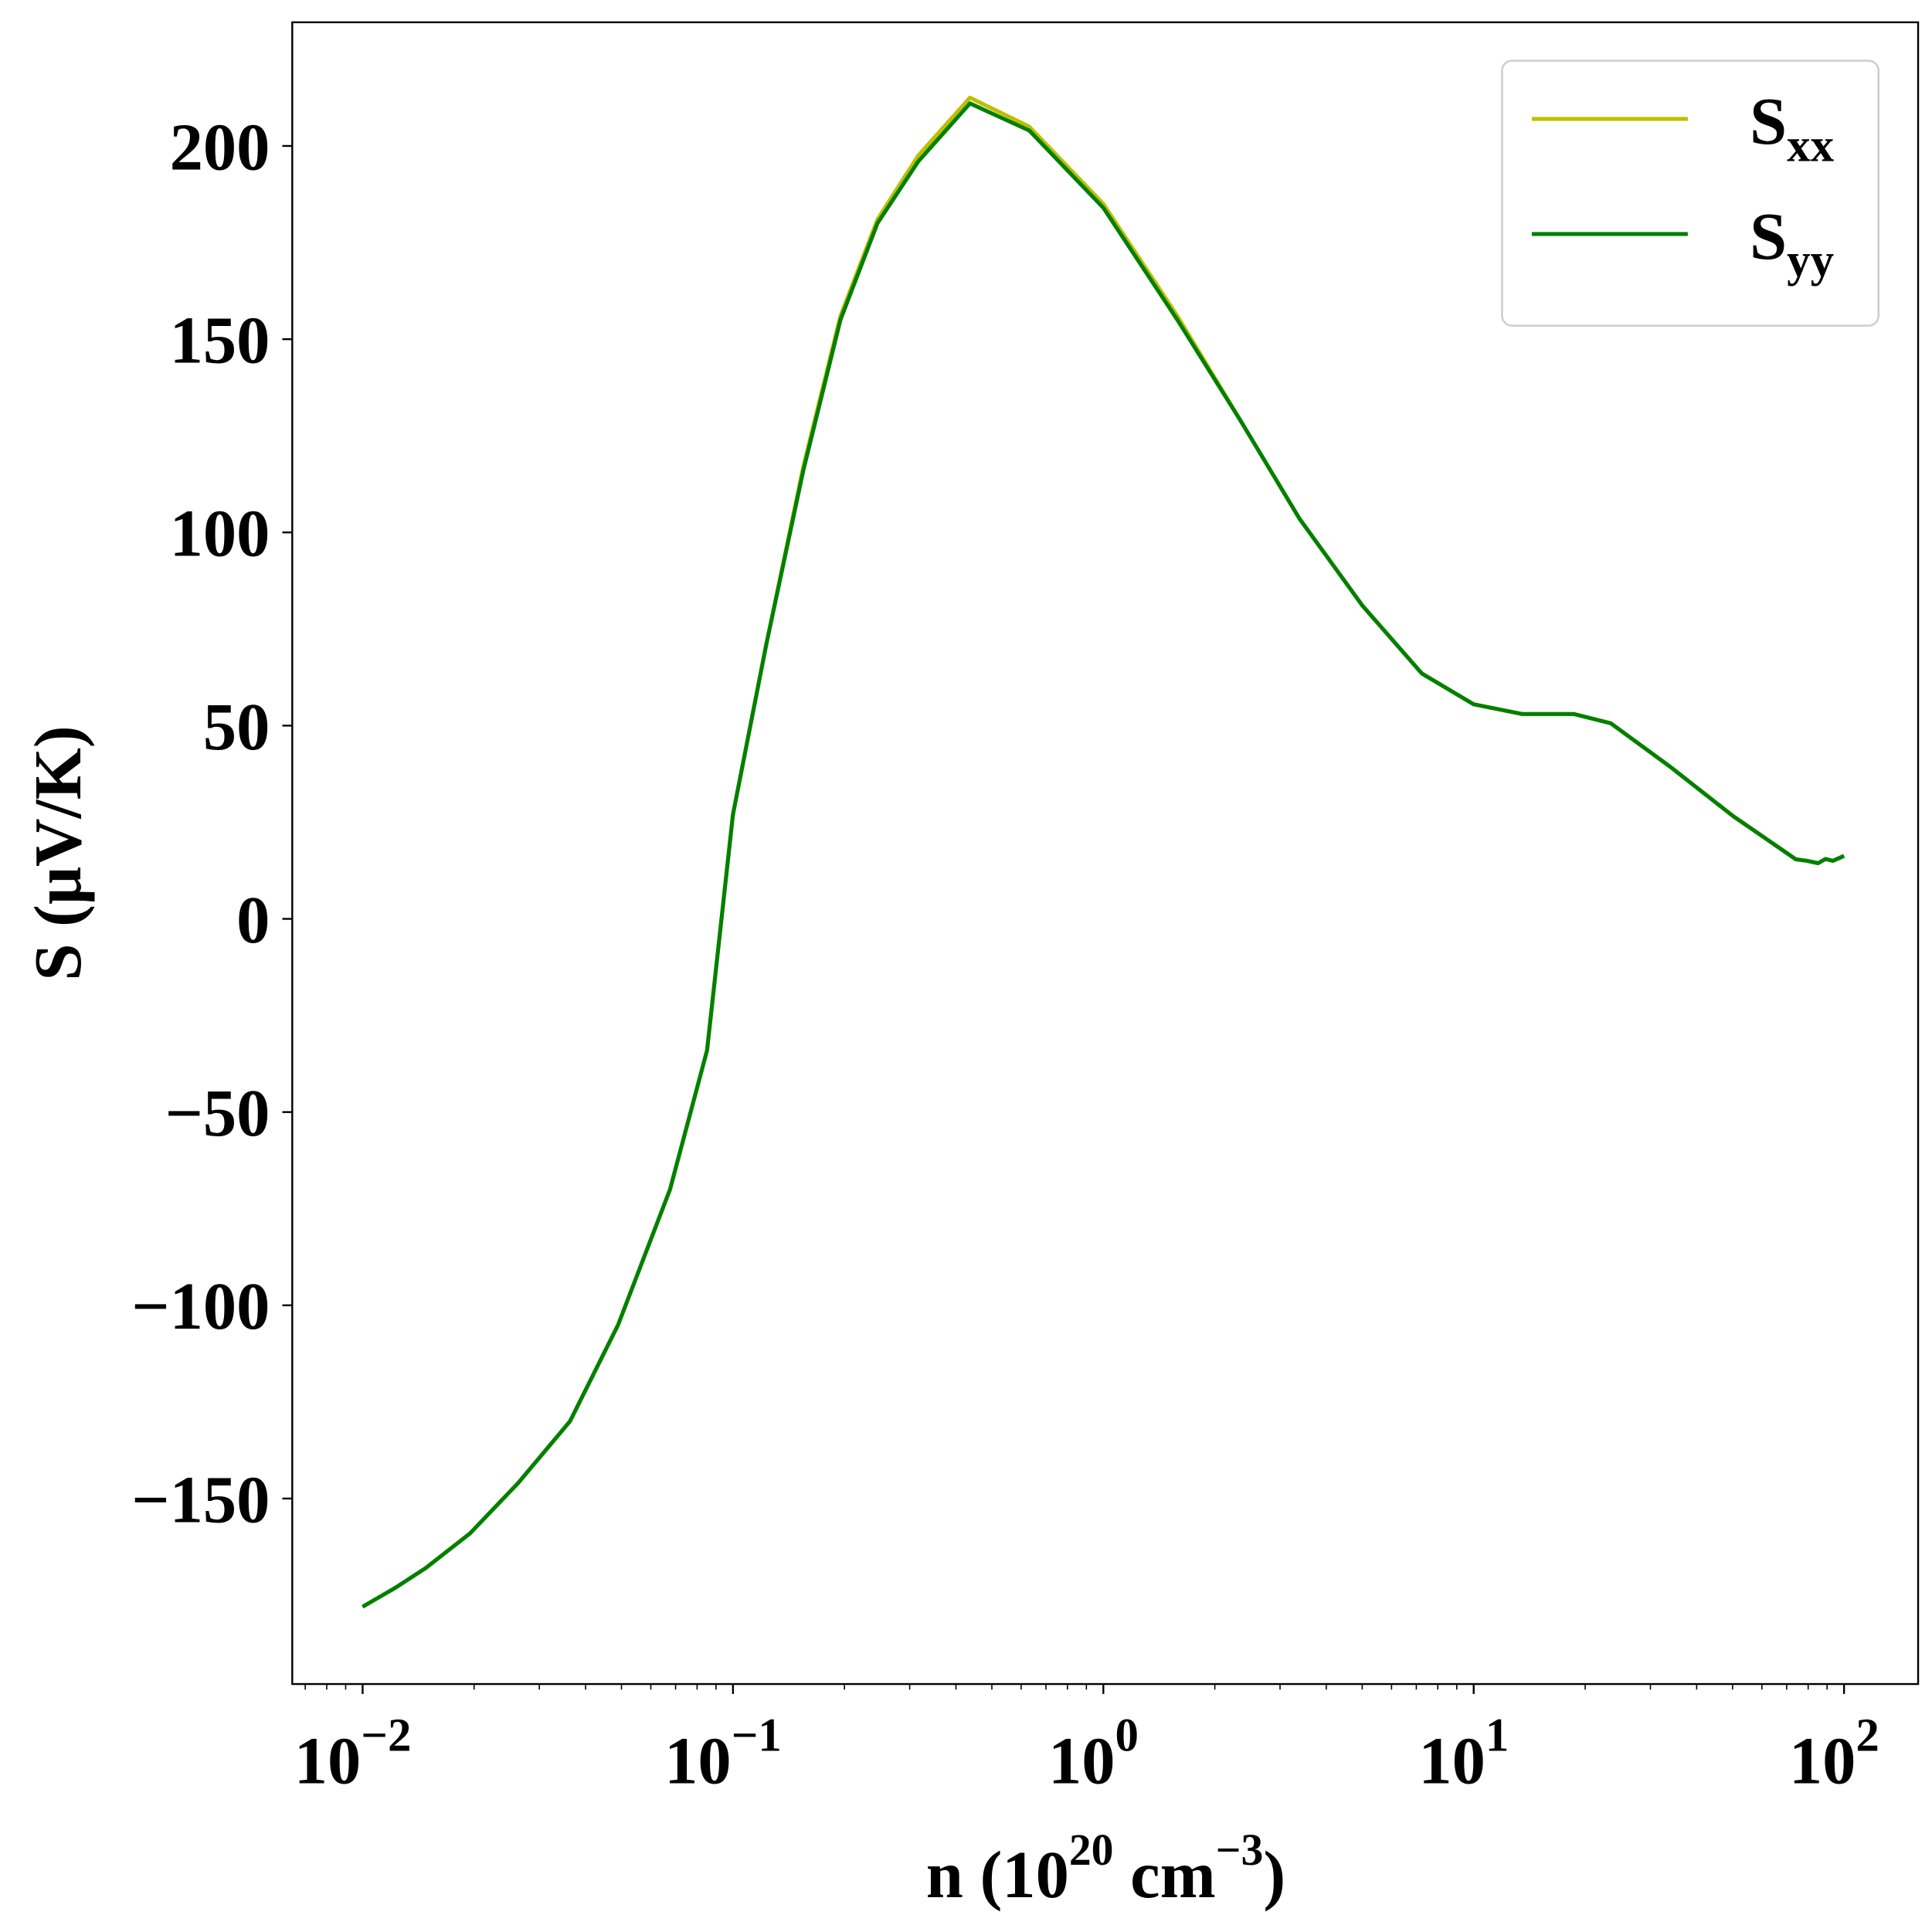 The height and width of the screenshot is (1925, 1932). What do you see at coordinates (236, 727) in the screenshot?
I see `y-tick-label: 50` at bounding box center [236, 727].